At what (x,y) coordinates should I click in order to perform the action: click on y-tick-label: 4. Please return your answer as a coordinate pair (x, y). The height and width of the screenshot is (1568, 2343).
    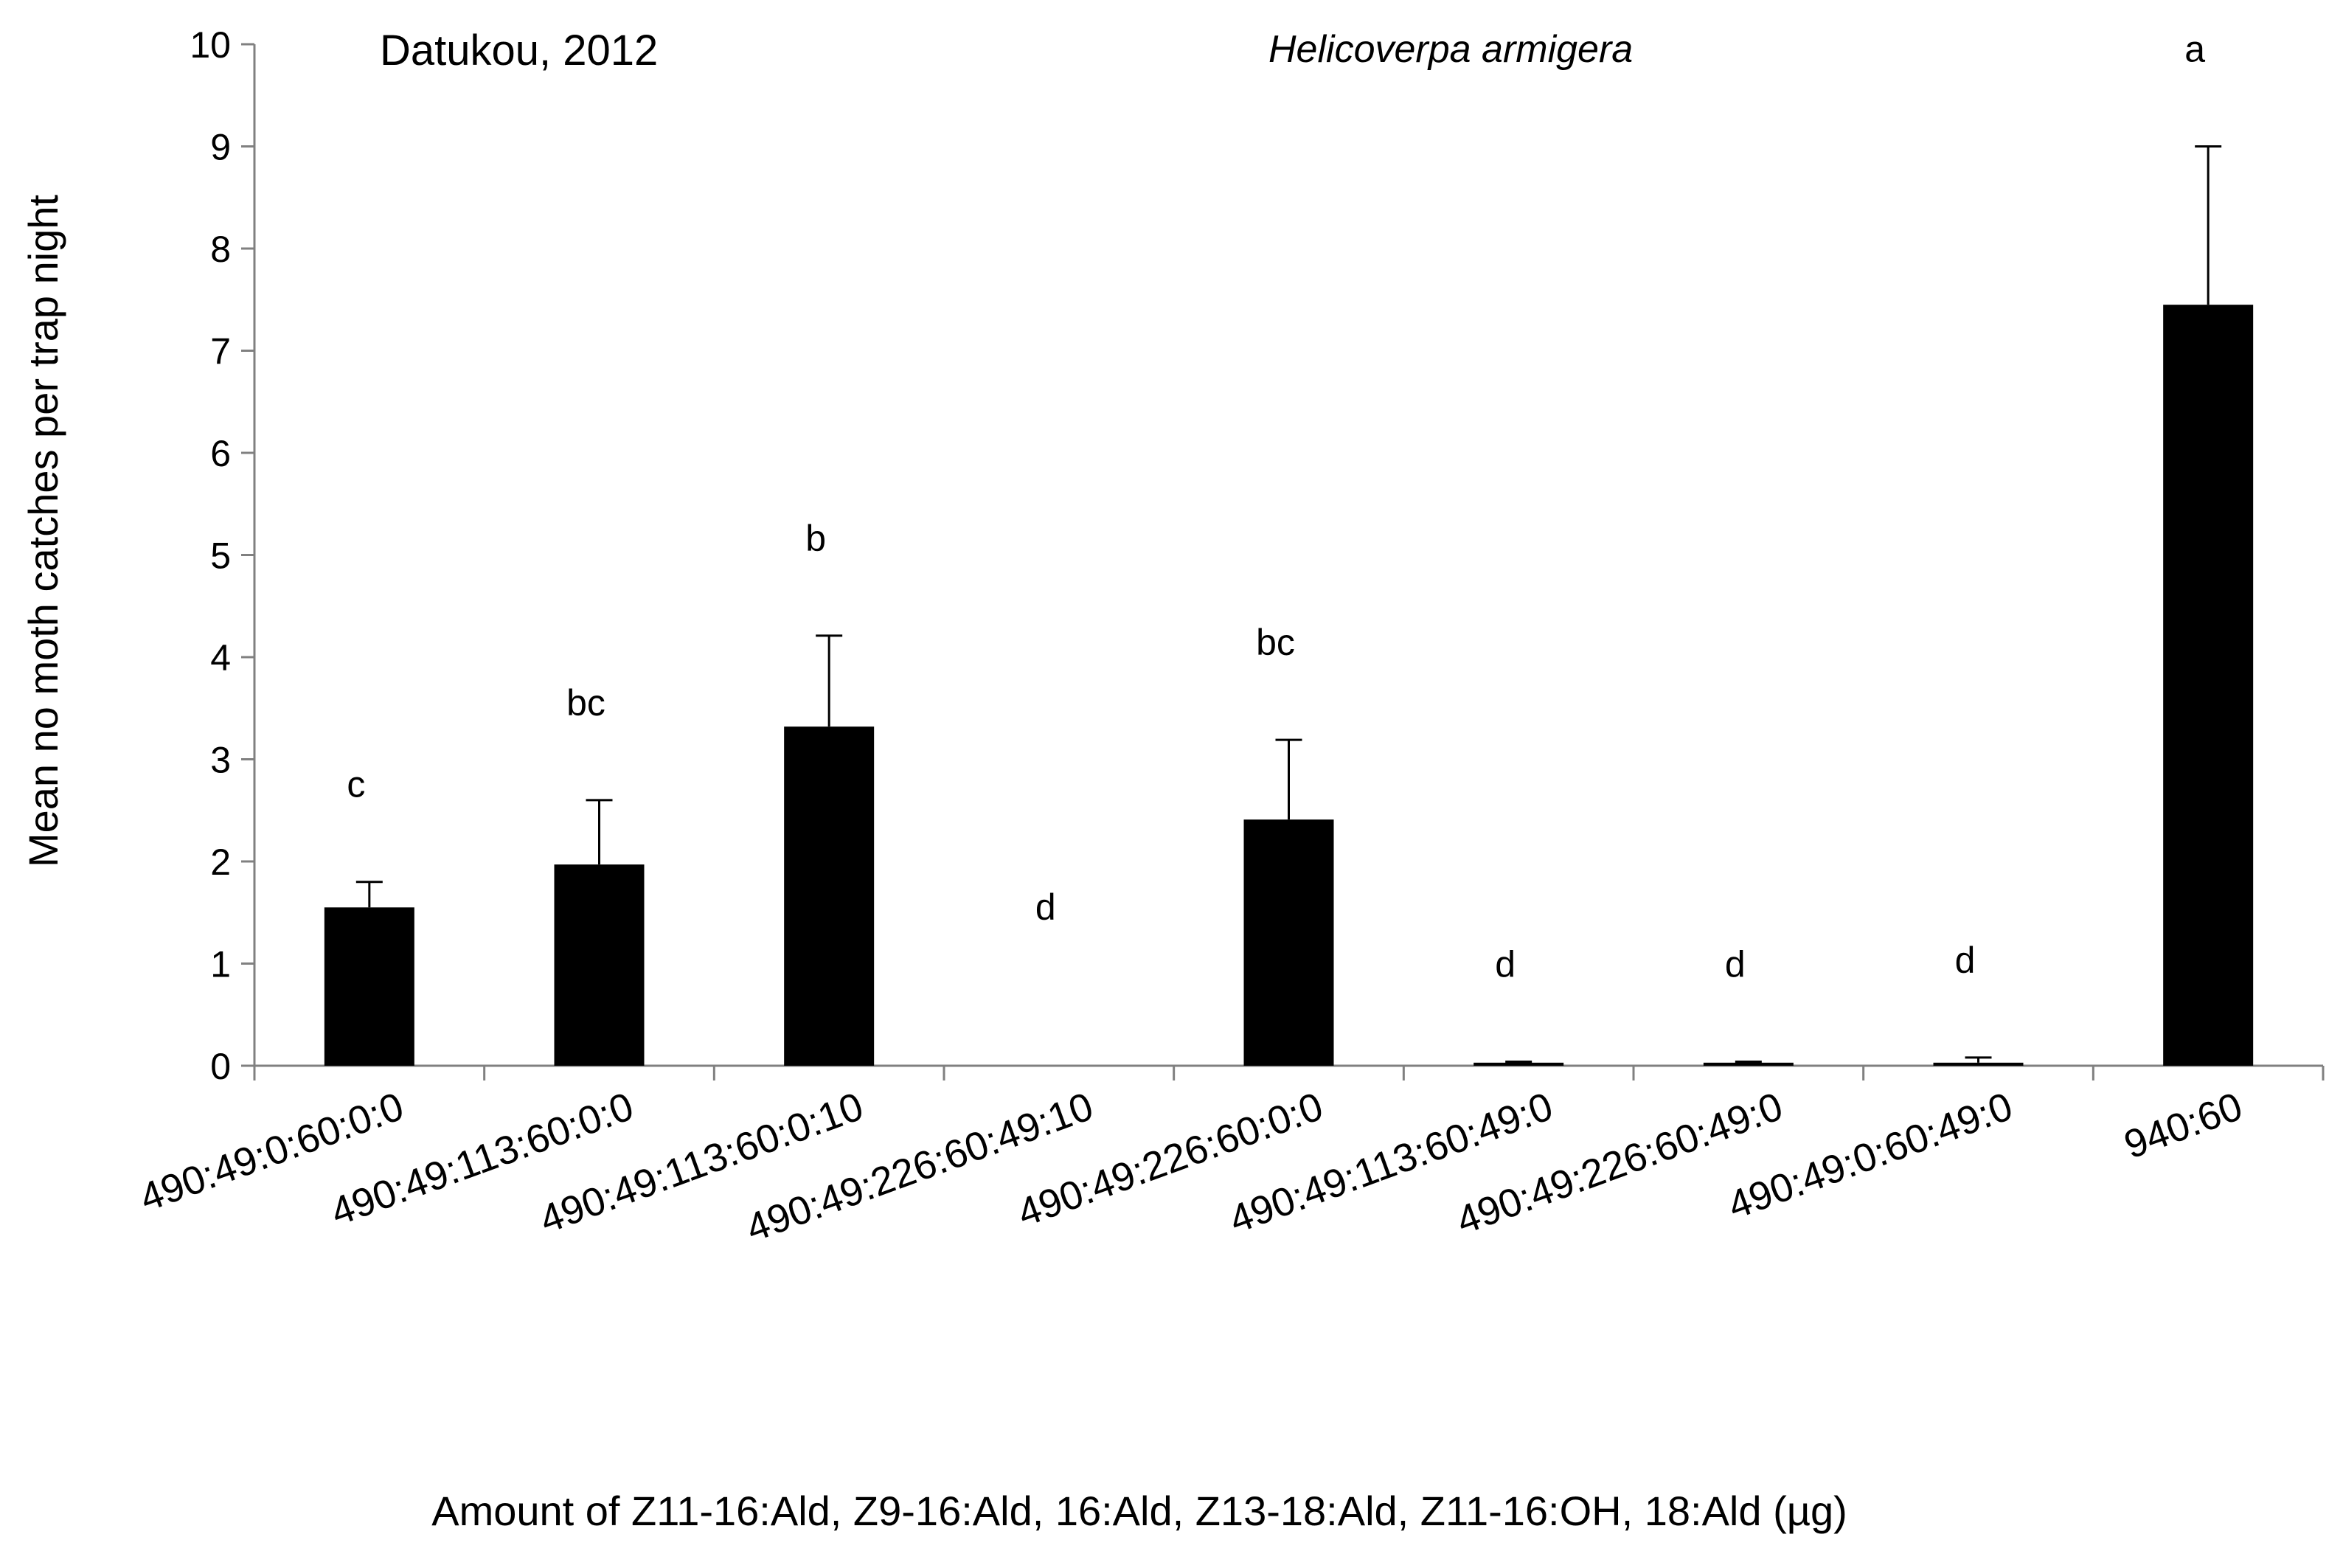
    Looking at the image, I should click on (220, 658).